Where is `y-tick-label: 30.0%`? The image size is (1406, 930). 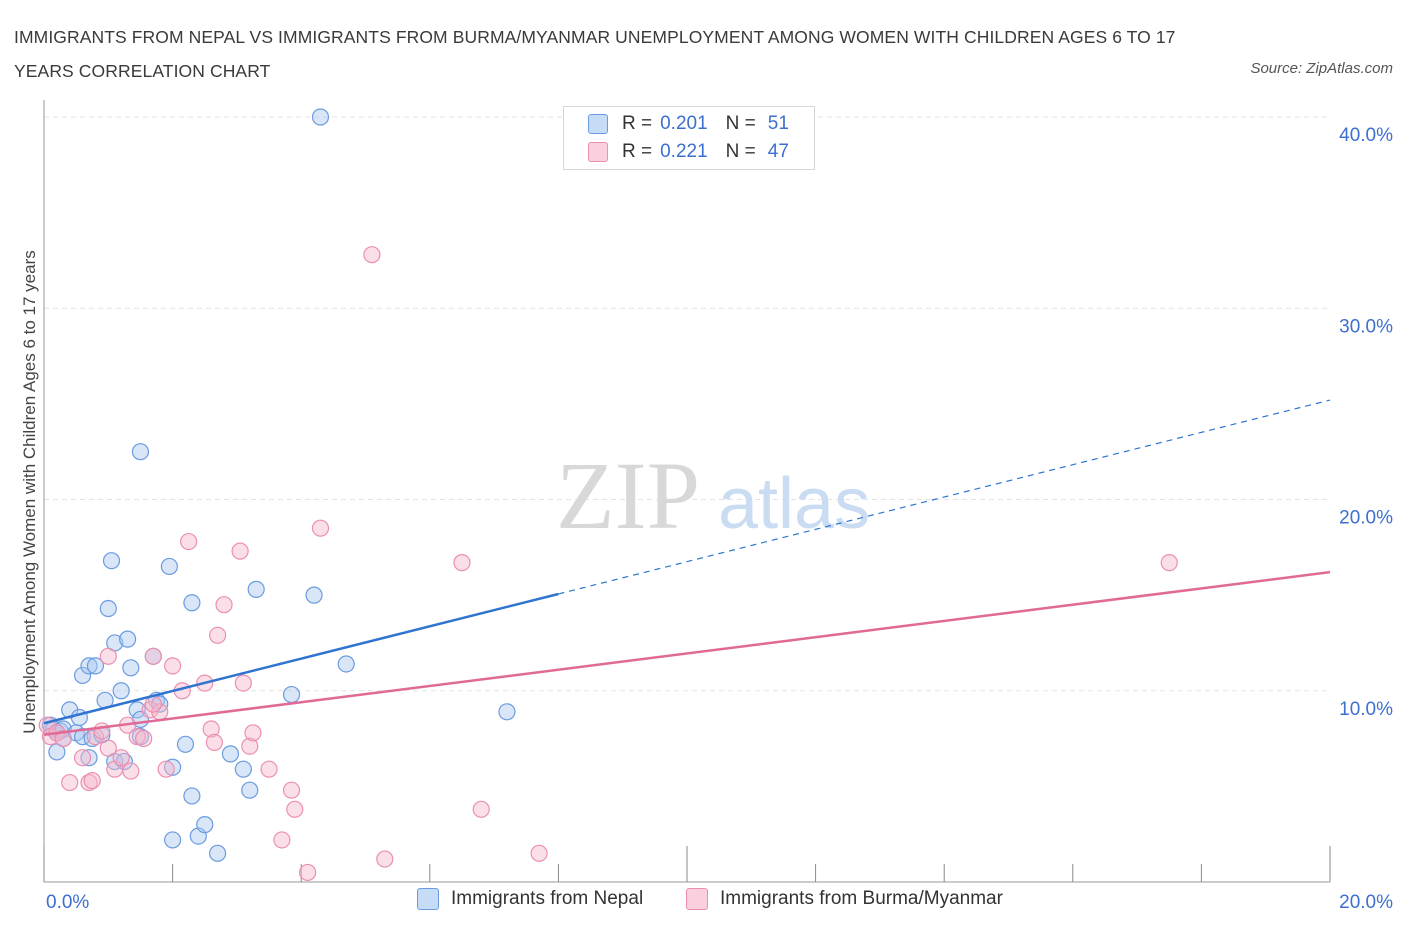 y-tick-label: 30.0% is located at coordinates (1366, 326).